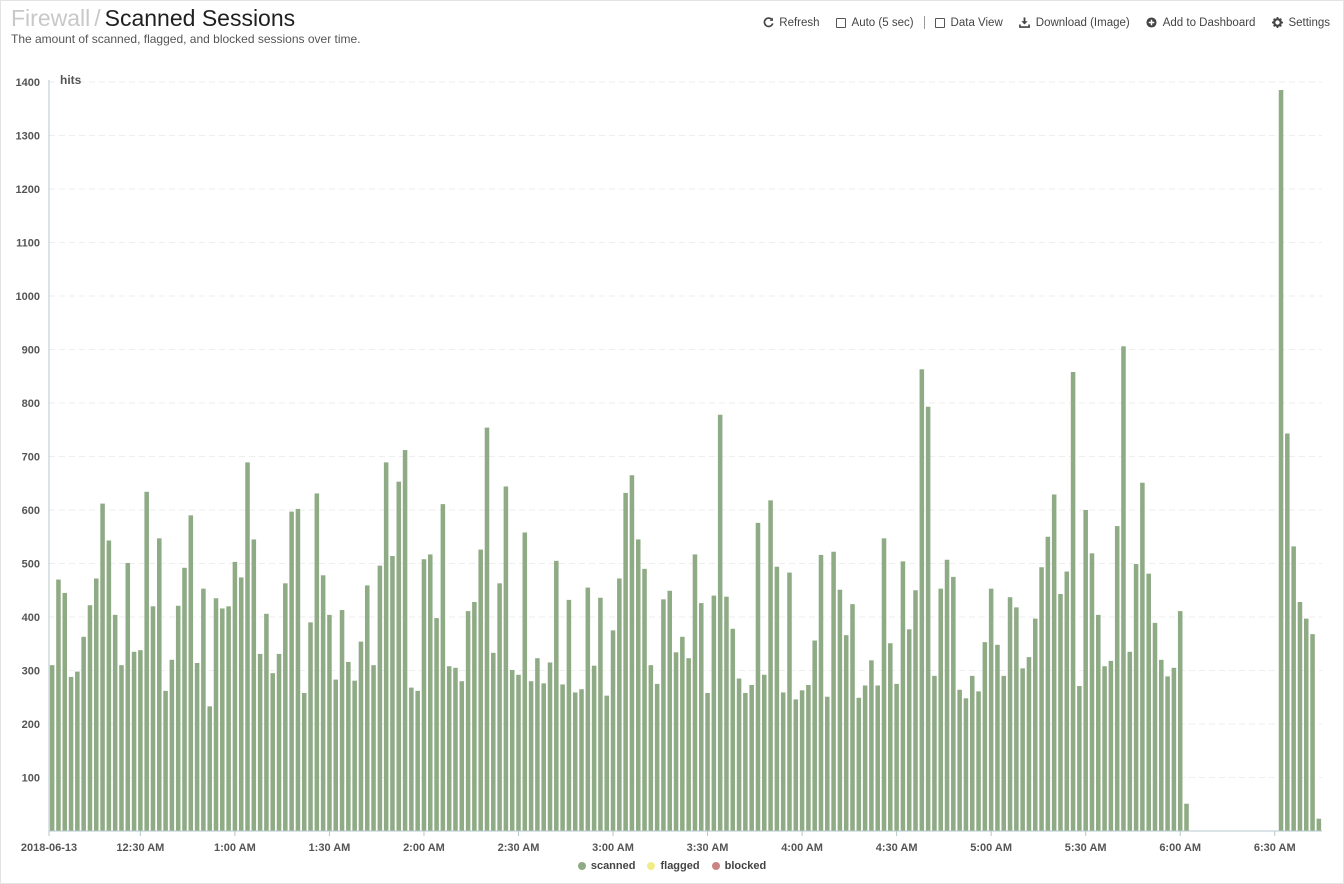  I want to click on toolbar-divider, so click(924, 22).